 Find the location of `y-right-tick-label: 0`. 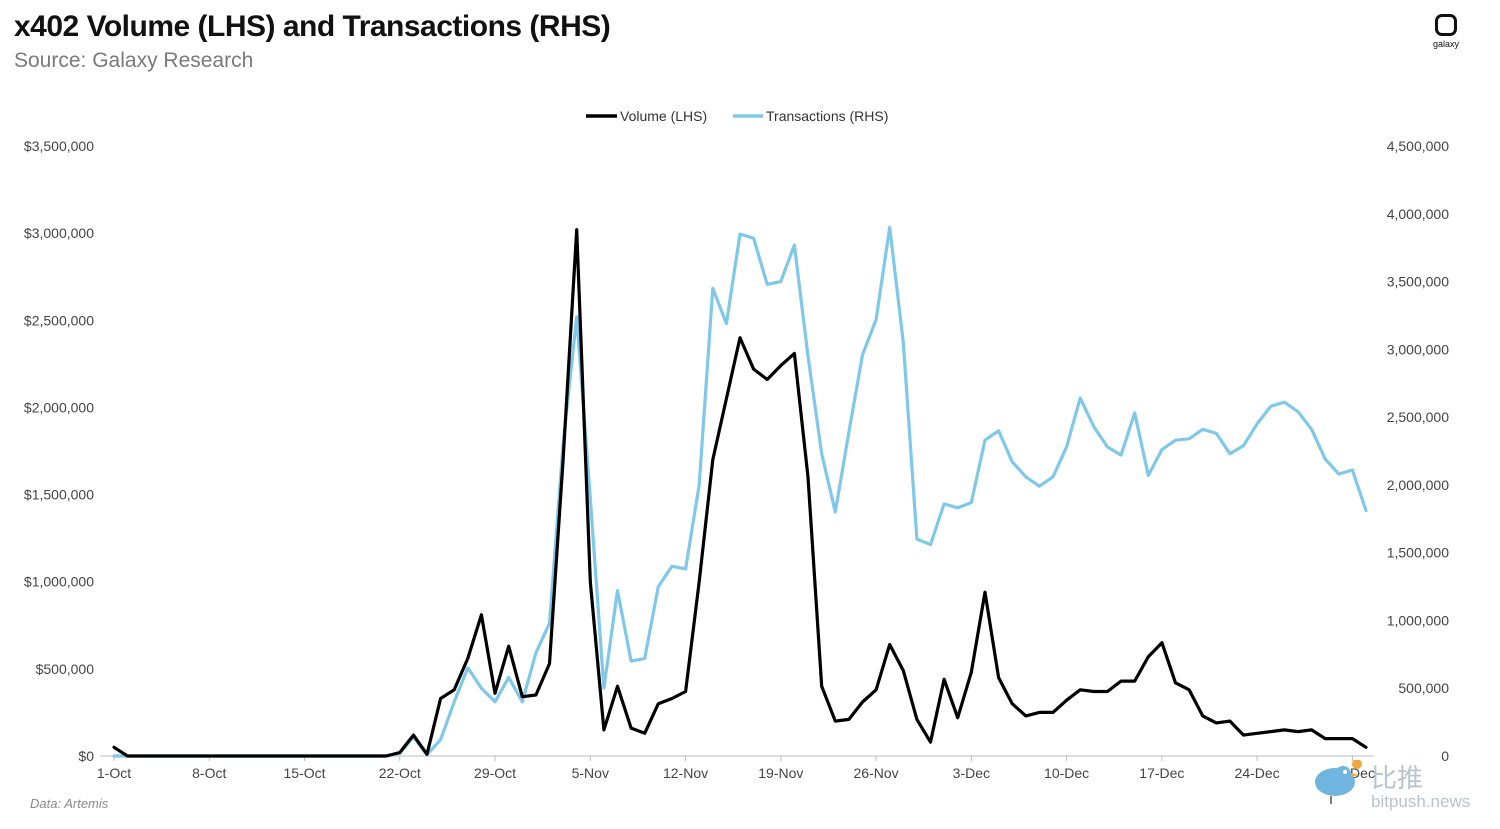

y-right-tick-label: 0 is located at coordinates (1445, 756).